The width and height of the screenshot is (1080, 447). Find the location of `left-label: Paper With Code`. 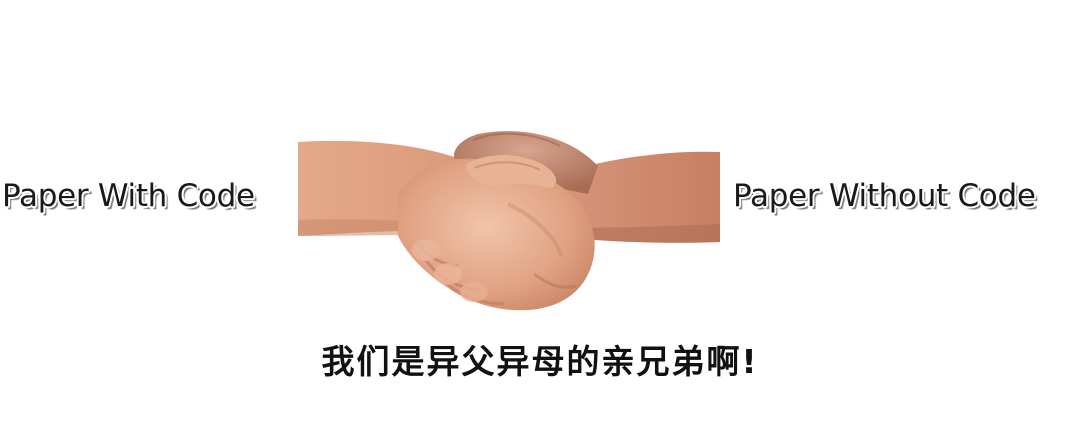

left-label: Paper With Code is located at coordinates (128, 196).